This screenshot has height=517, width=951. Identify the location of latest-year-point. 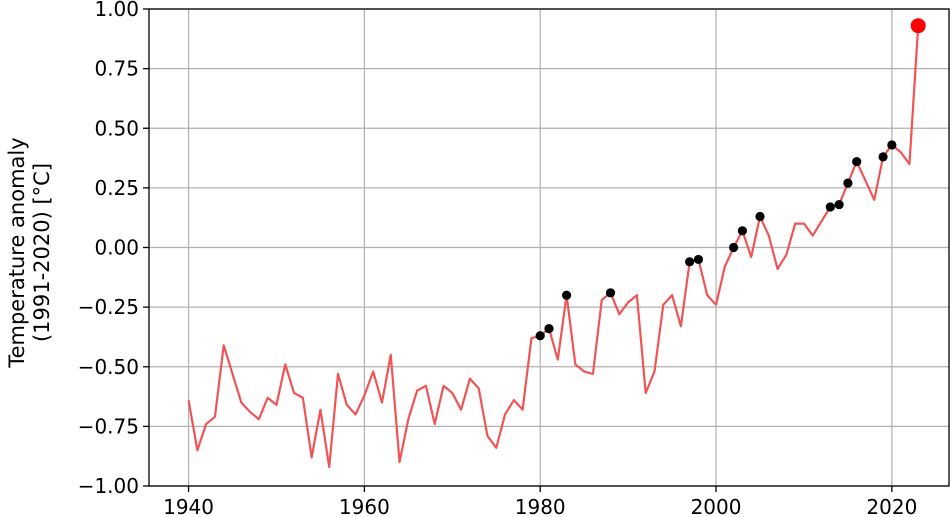
(918, 26).